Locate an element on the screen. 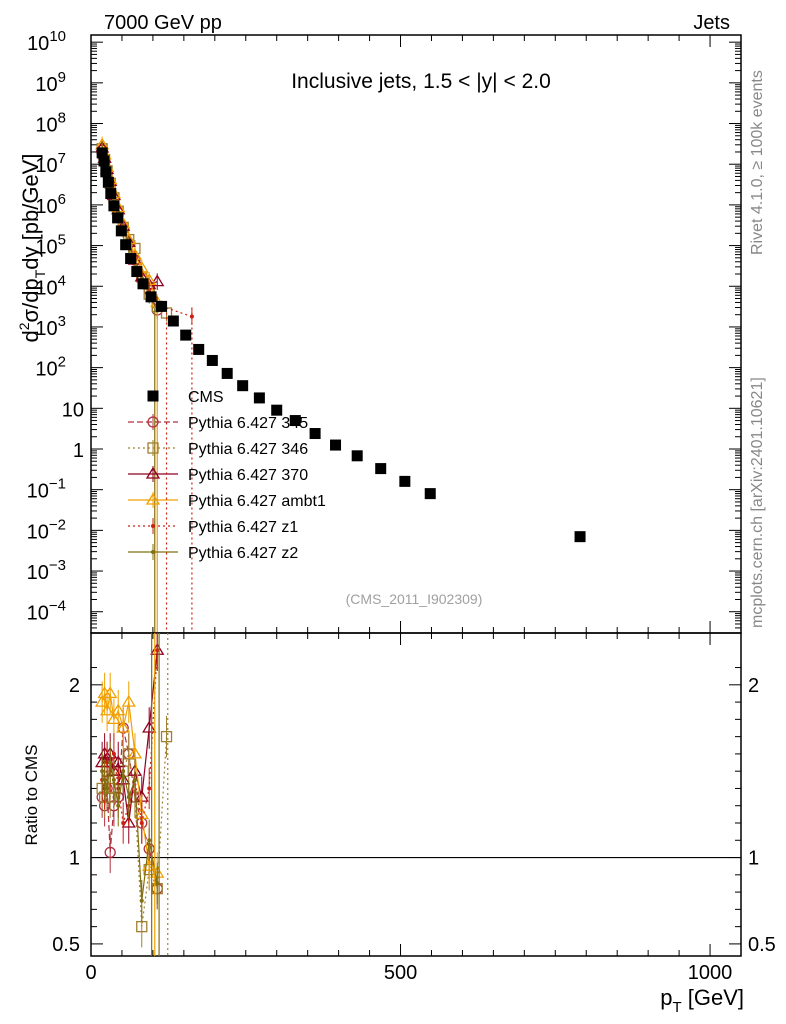  y-tick-label: 10⁻⁴ is located at coordinates (46, 611).